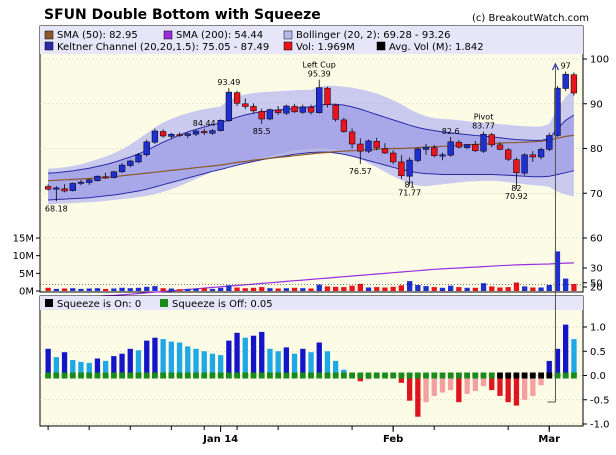  I want to click on squeeze-tick-label: 0.0, so click(598, 376).